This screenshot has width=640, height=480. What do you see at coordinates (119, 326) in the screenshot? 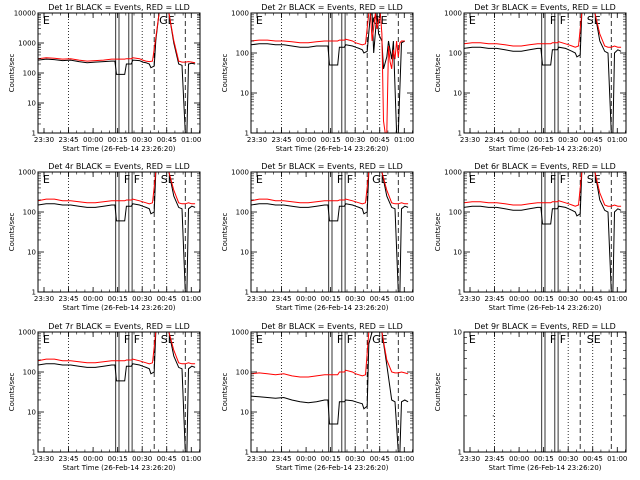
I see `panel-title: Det 7r BLACK = Events, RED = LLD` at bounding box center [119, 326].